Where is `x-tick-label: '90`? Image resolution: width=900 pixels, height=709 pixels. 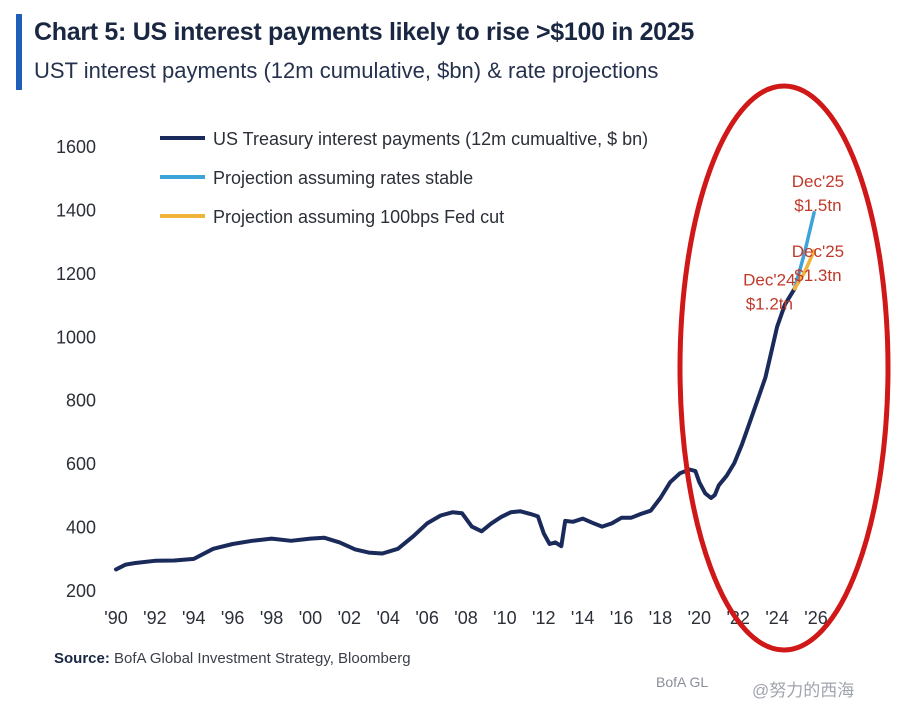
x-tick-label: '90 is located at coordinates (115, 618).